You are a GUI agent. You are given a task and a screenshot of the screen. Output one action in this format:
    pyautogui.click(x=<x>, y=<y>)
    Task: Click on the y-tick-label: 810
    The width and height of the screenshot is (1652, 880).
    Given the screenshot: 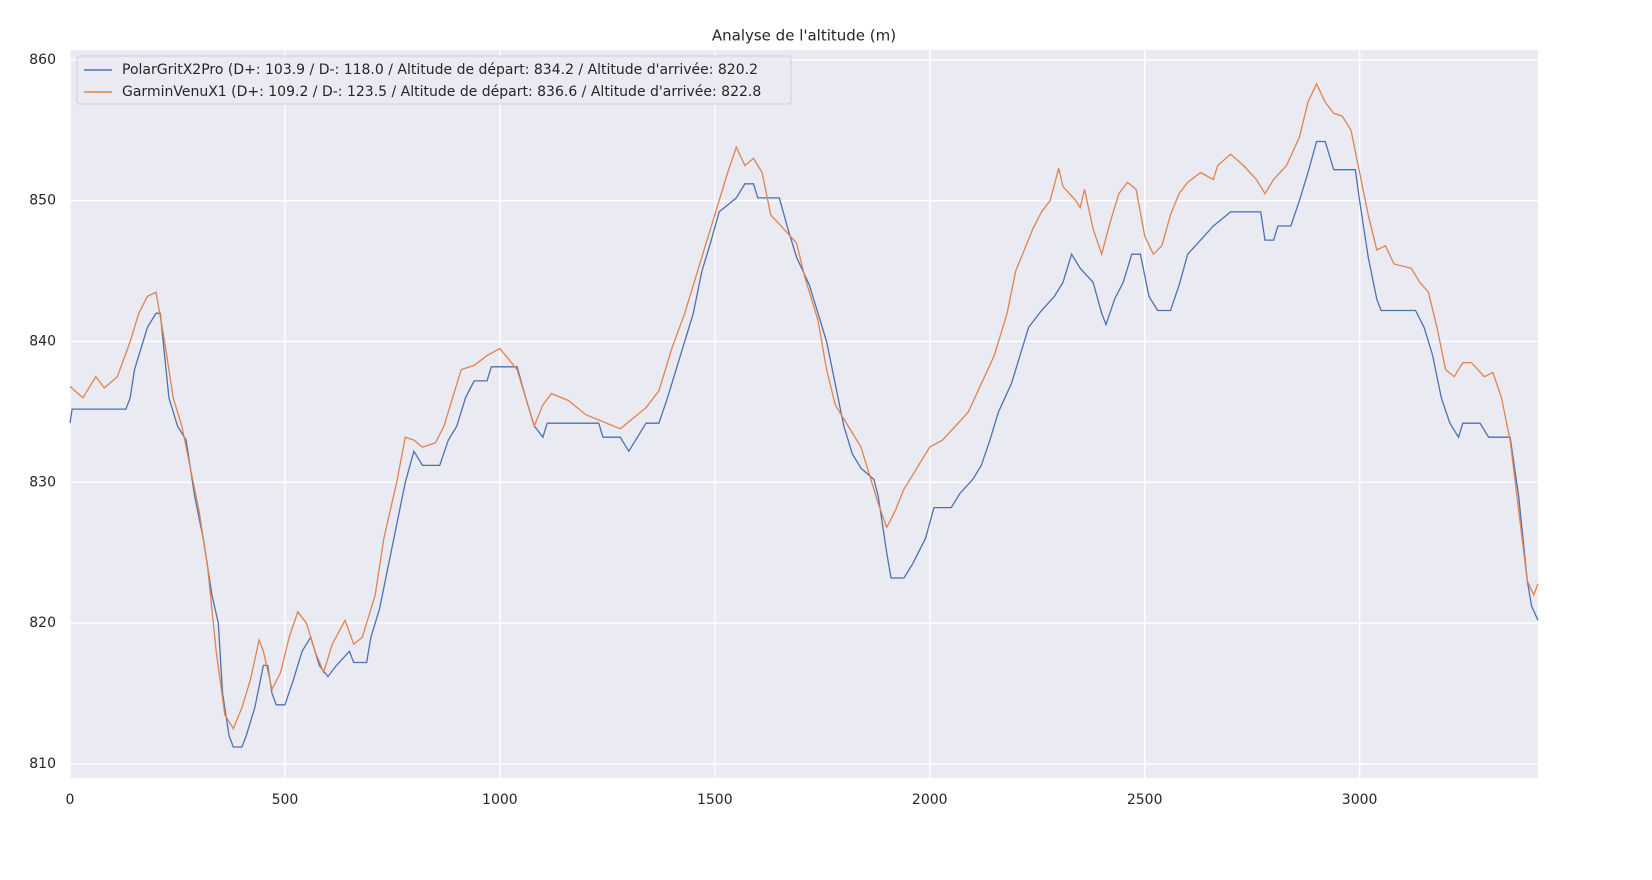 What is the action you would take?
    pyautogui.click(x=42, y=764)
    